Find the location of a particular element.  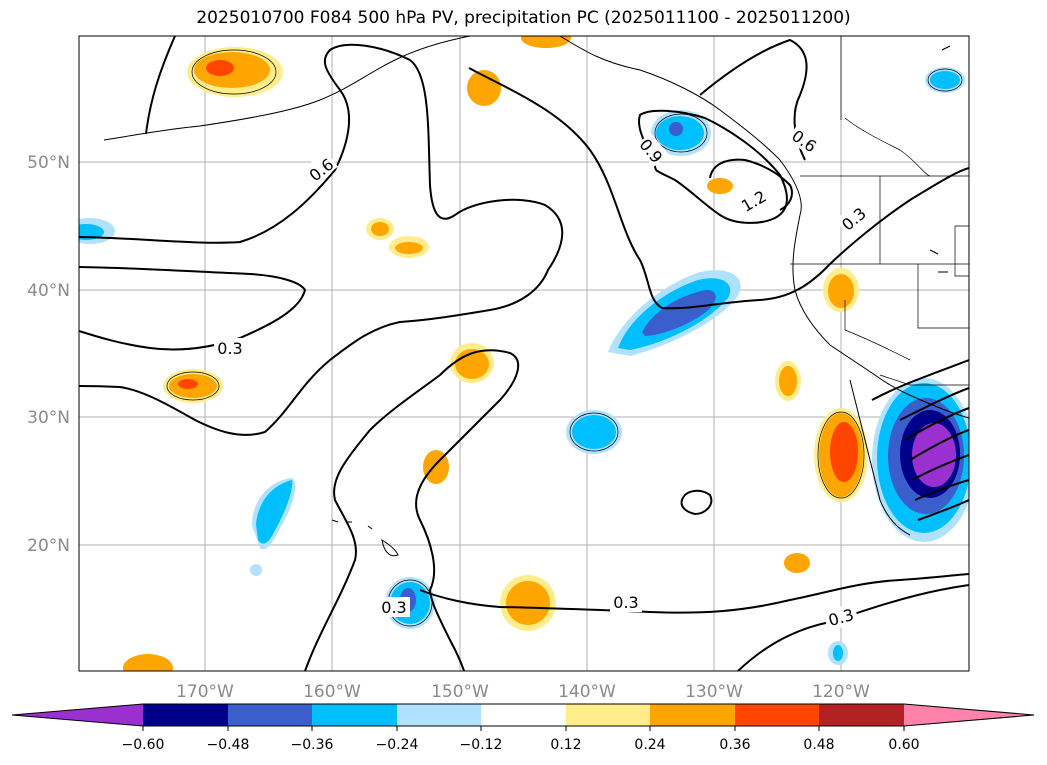

lat-label-50n: 50°N is located at coordinates (48, 163).